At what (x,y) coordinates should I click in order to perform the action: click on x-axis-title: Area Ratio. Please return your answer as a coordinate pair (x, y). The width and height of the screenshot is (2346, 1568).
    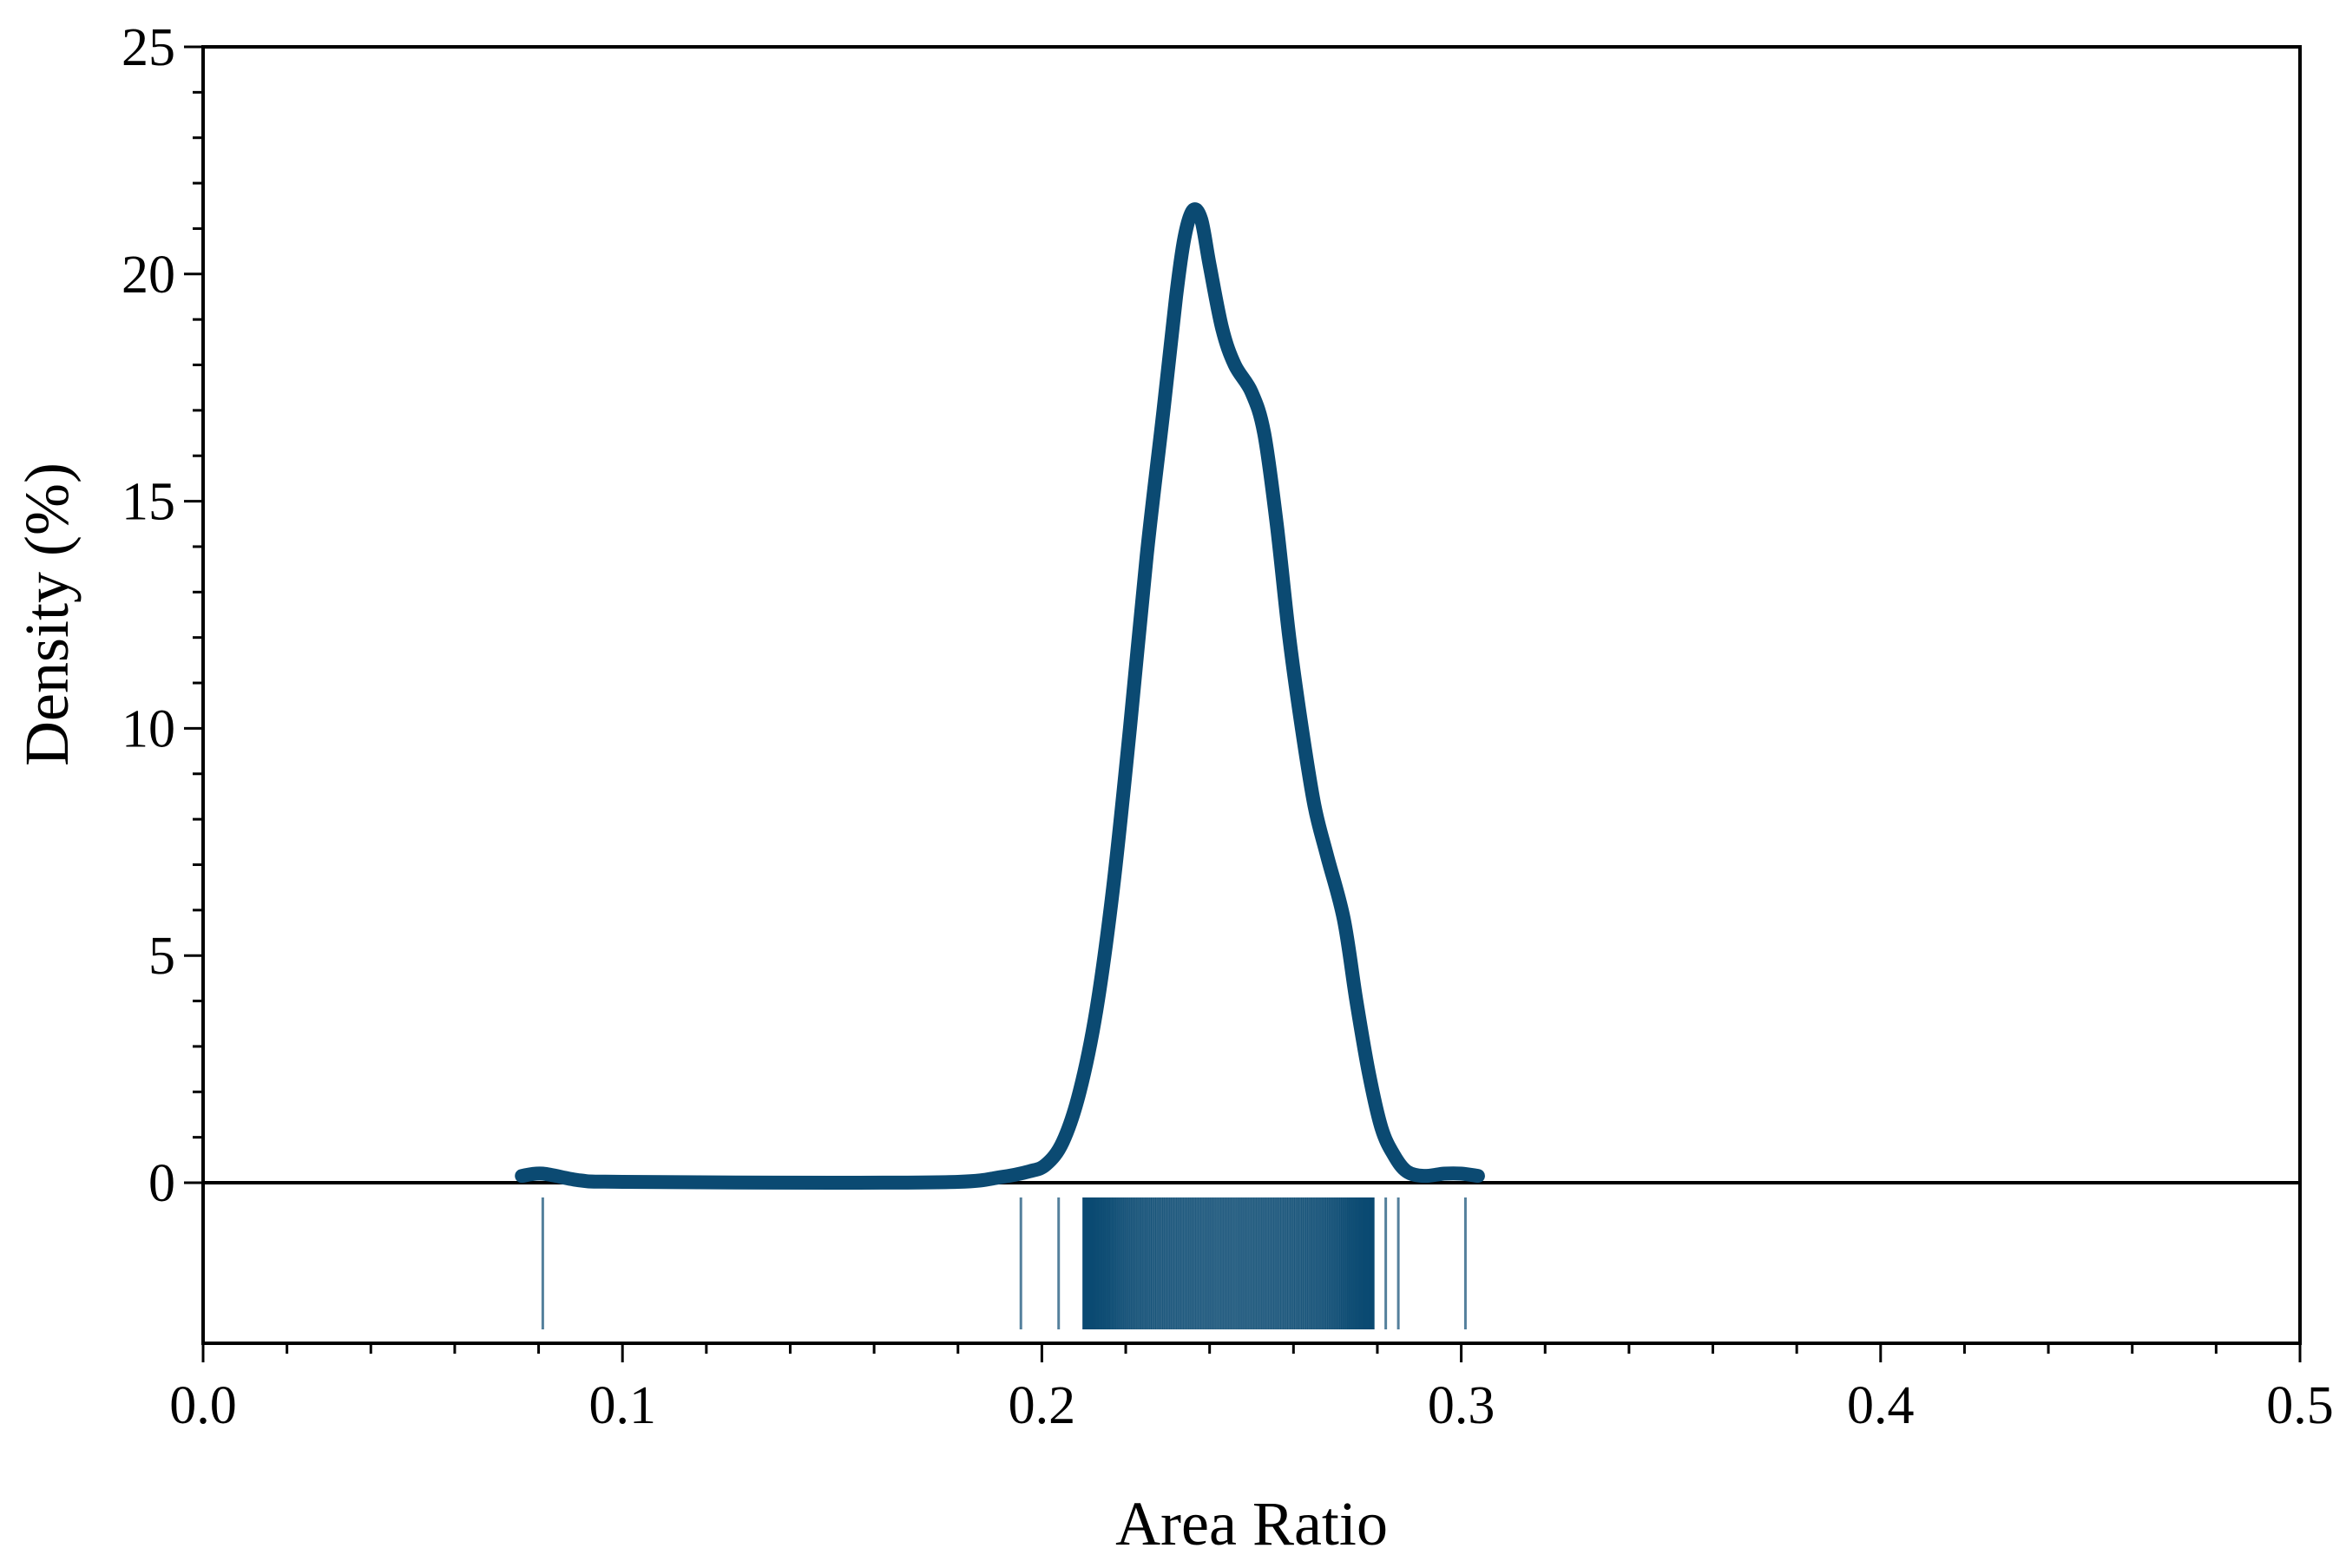
    Looking at the image, I should click on (1251, 1523).